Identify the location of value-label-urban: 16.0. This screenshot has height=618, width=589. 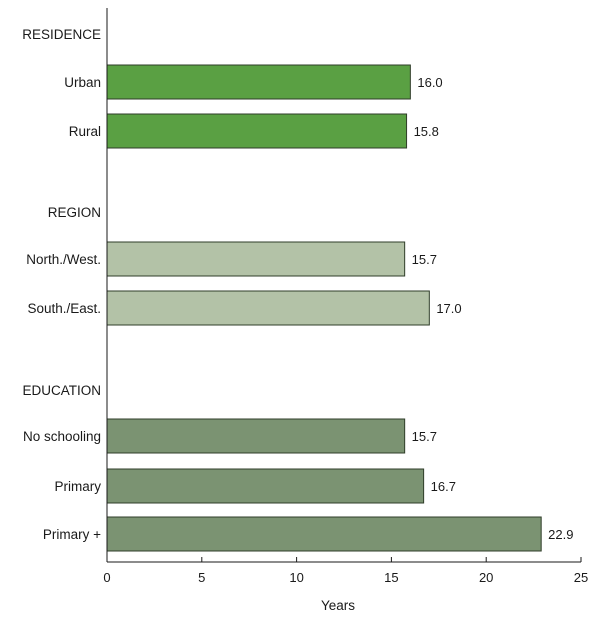
(429, 82).